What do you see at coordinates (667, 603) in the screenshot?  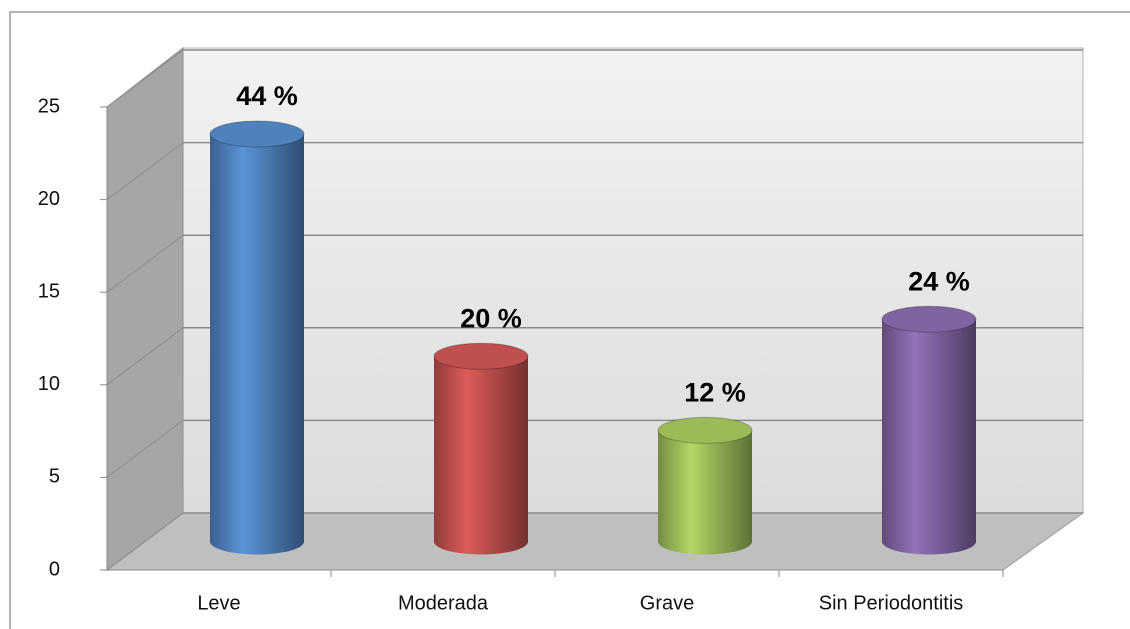 I see `x-tick-label: Grave` at bounding box center [667, 603].